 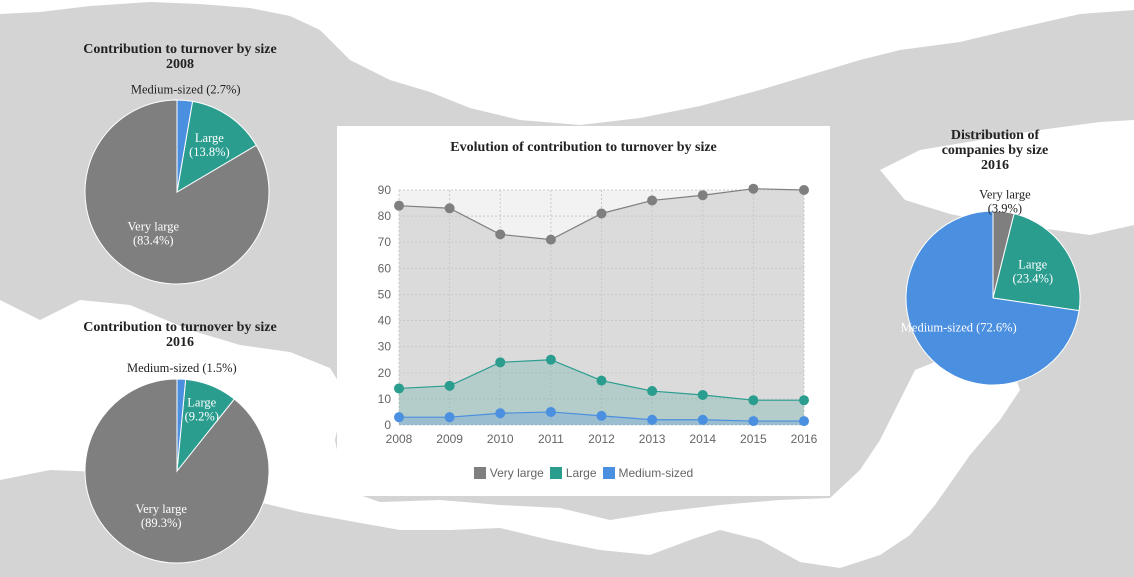 I want to click on pie-distribution-title-line-3: 2016, so click(x=995, y=165).